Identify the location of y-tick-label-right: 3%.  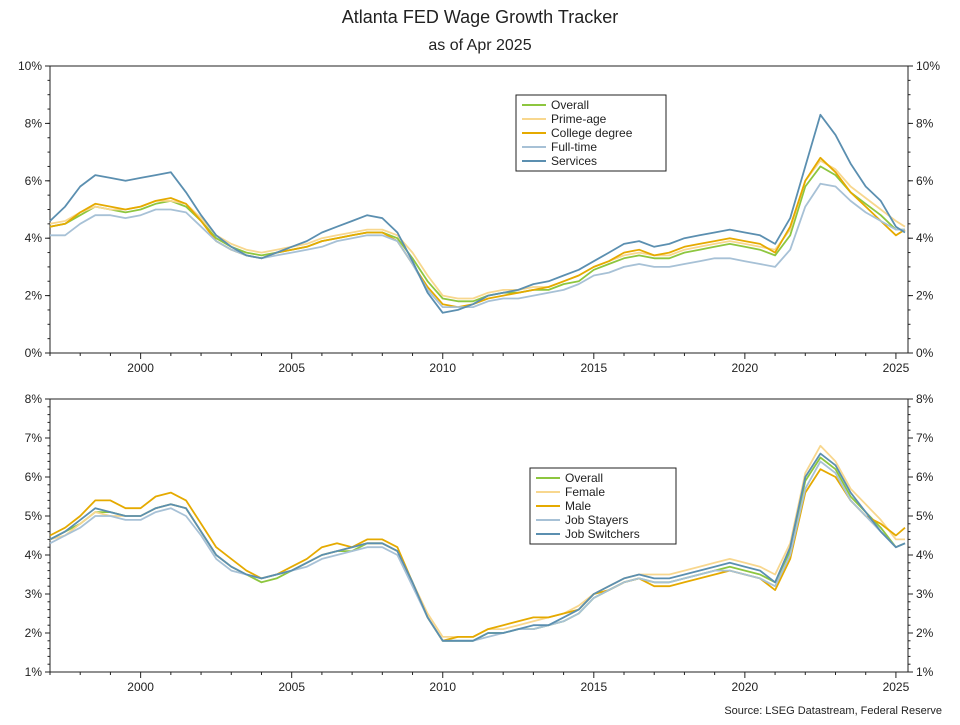
(925, 594).